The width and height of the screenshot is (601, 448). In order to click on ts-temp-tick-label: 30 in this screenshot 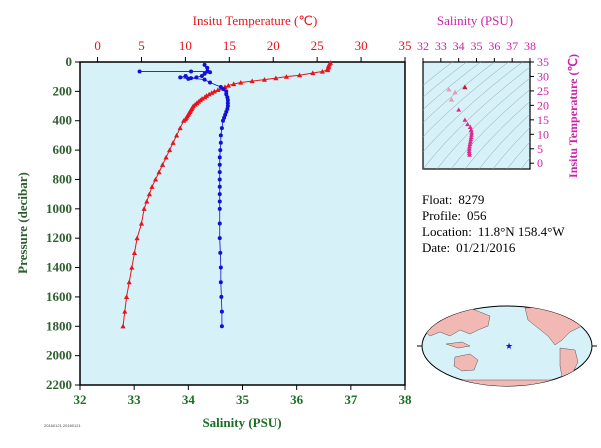, I will do `click(543, 76)`.